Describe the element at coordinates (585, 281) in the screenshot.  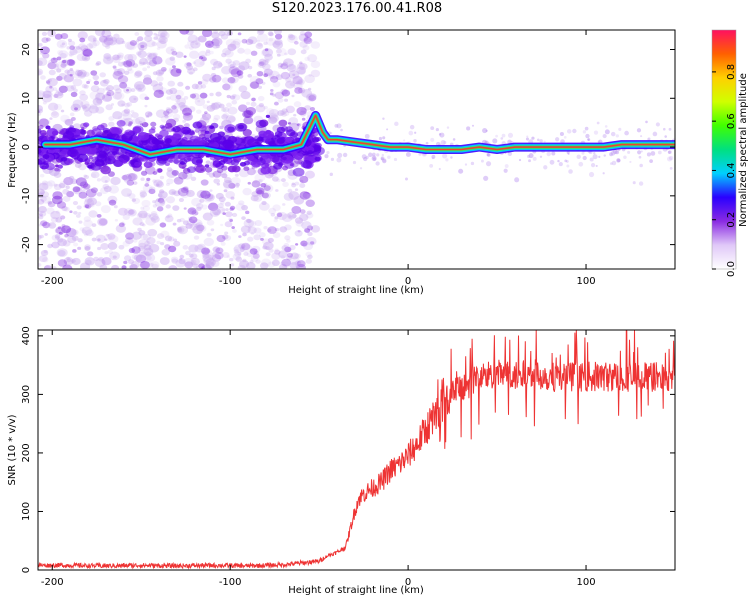
I see `x-tick-label: 100` at that location.